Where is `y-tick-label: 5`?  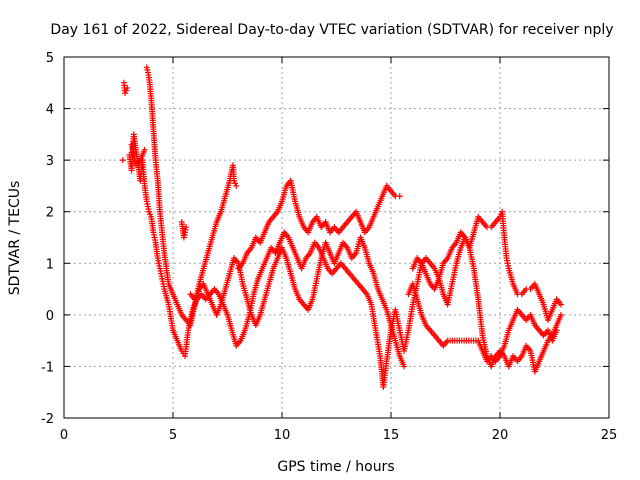
y-tick-label: 5 is located at coordinates (50, 58).